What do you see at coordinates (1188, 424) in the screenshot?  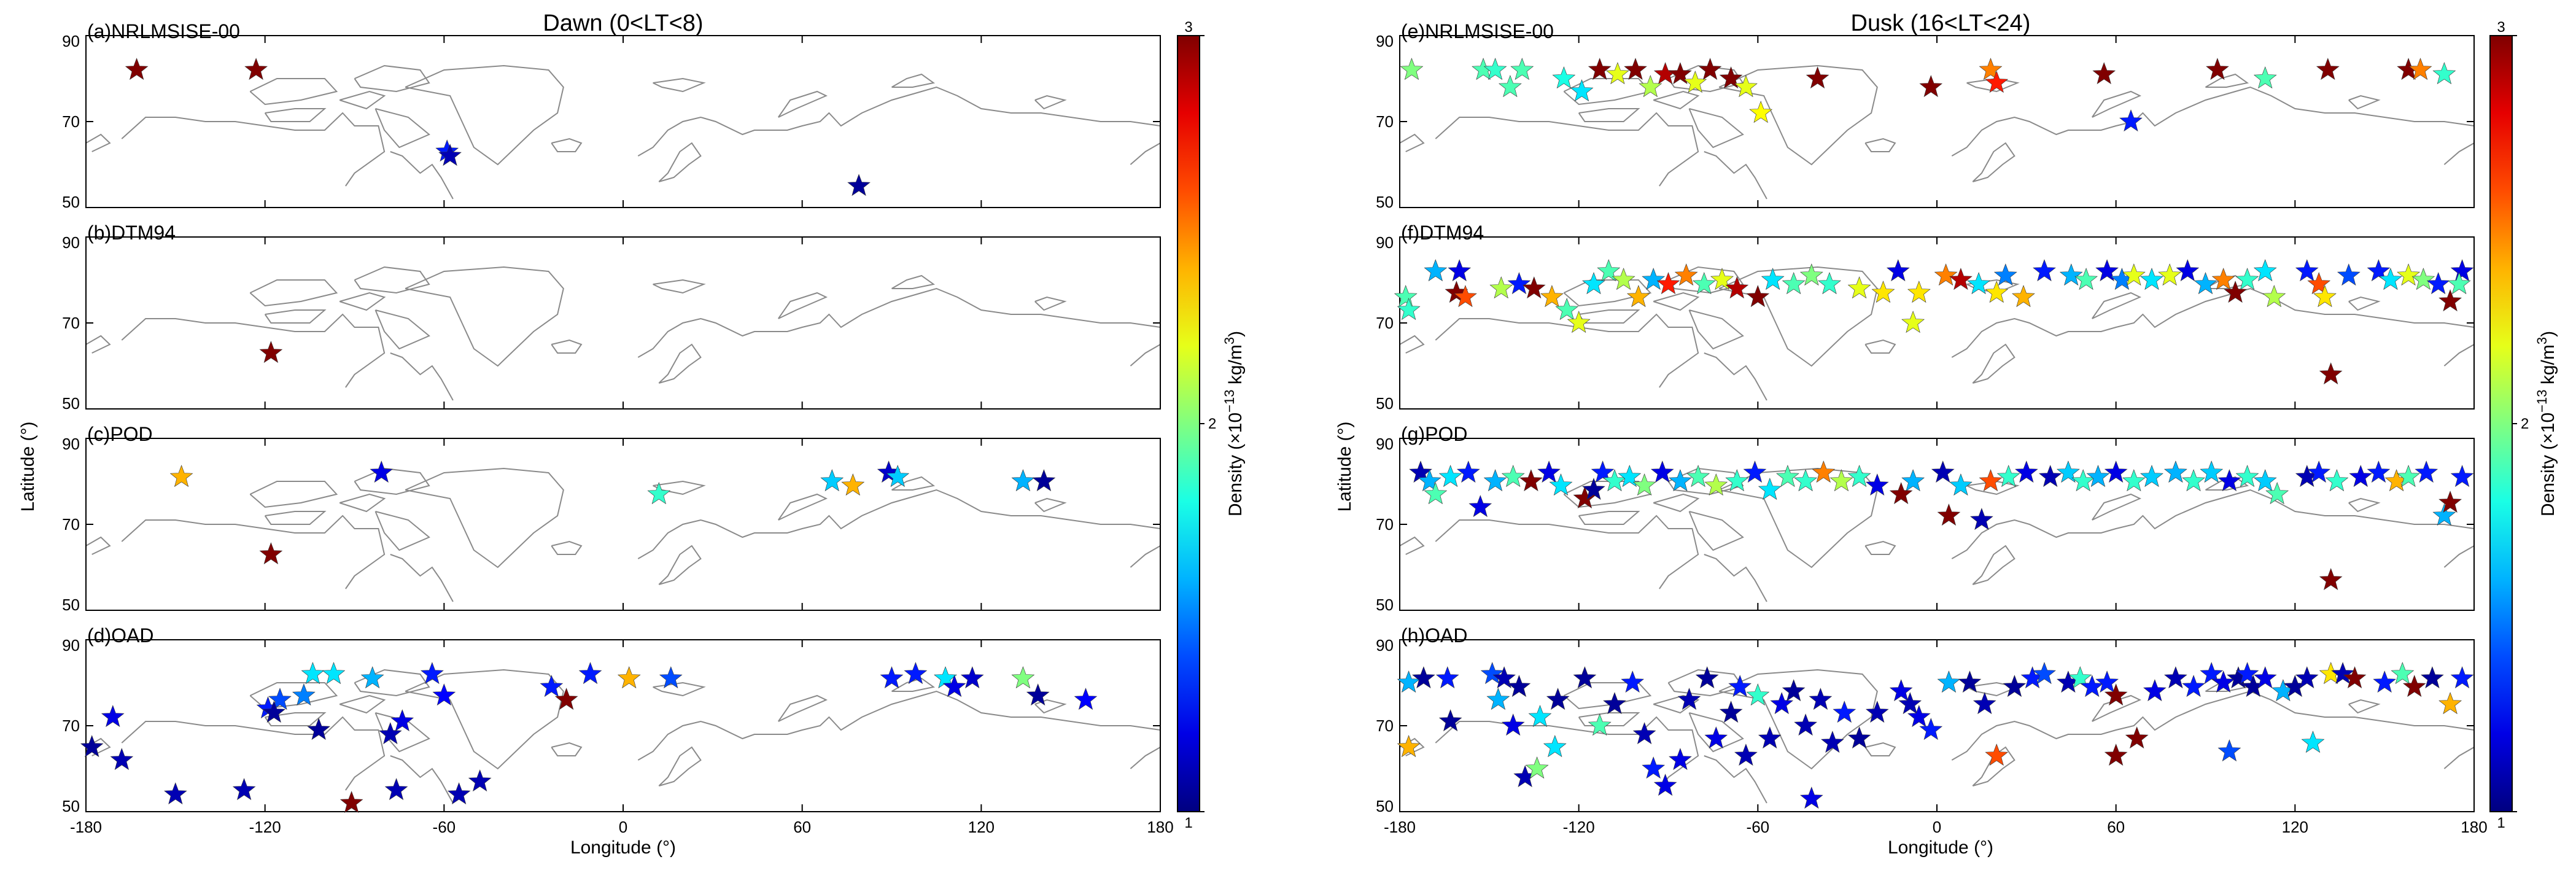 I see `colorbar-gradient` at bounding box center [1188, 424].